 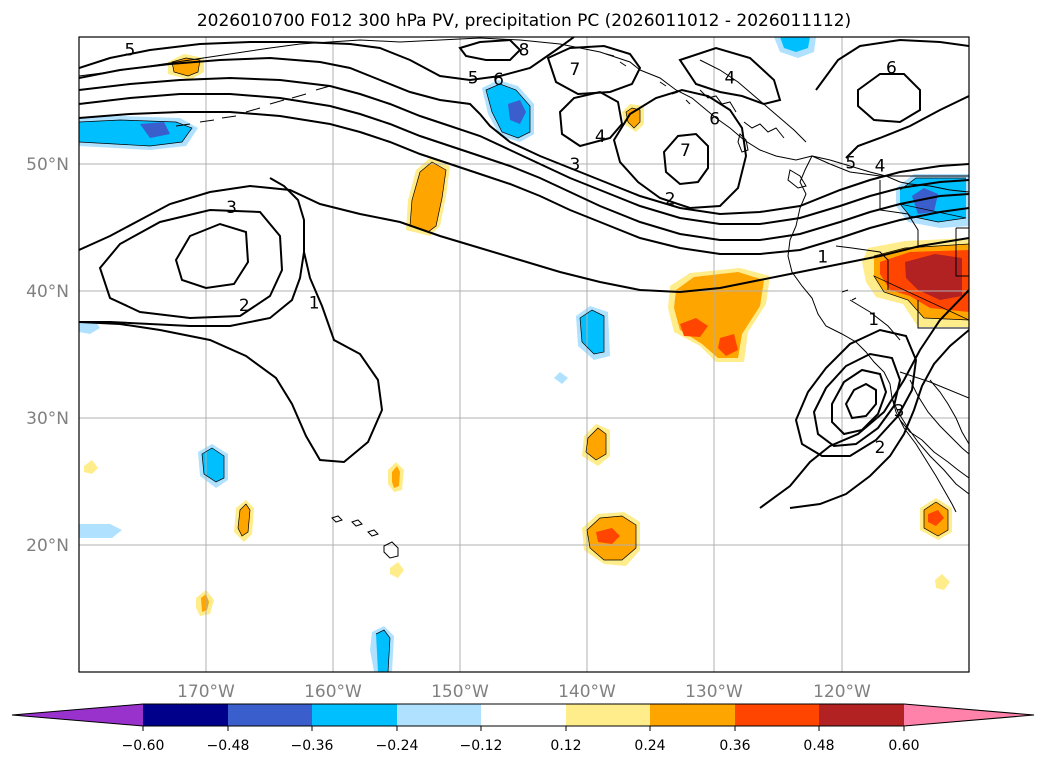 What do you see at coordinates (633, 118) in the screenshot?
I see `precip-region-145w-55n-mid` at bounding box center [633, 118].